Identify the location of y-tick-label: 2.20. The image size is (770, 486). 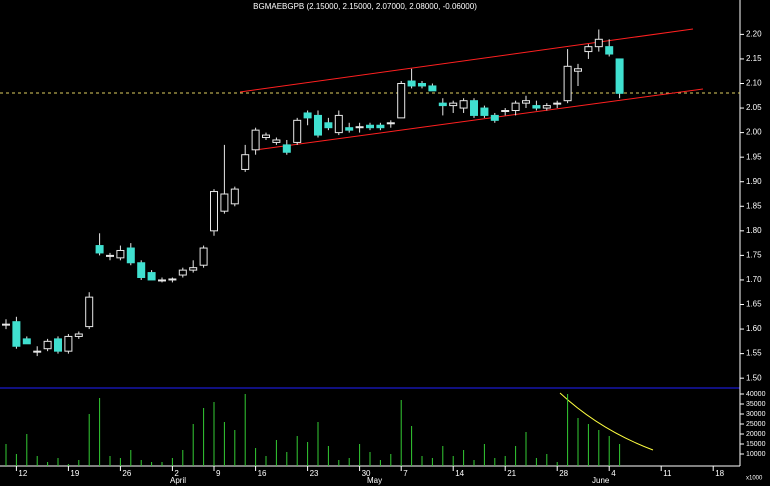
(754, 33).